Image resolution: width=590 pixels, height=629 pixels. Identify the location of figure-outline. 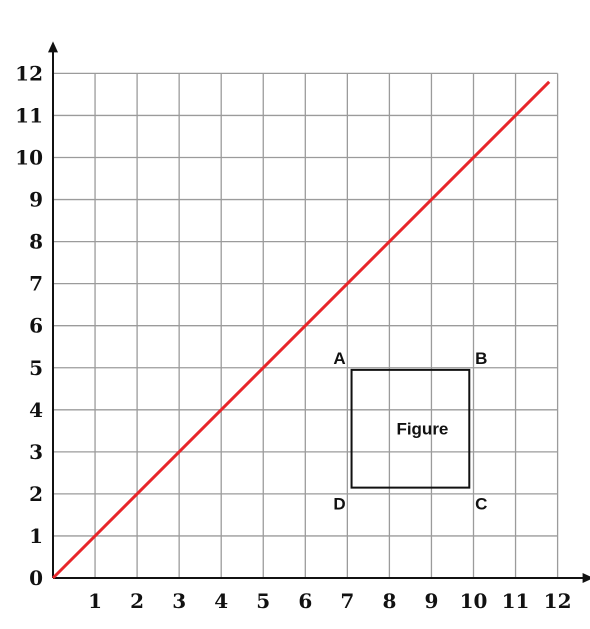
(410, 428).